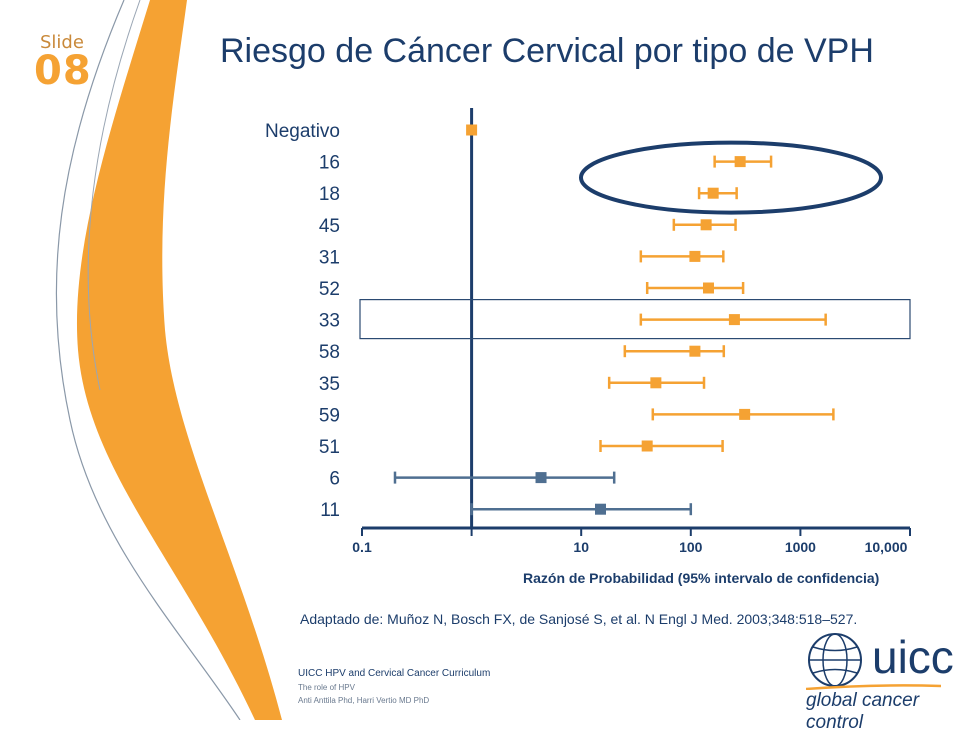 The height and width of the screenshot is (734, 960). Describe the element at coordinates (329, 257) in the screenshot. I see `row-label: 31` at that location.